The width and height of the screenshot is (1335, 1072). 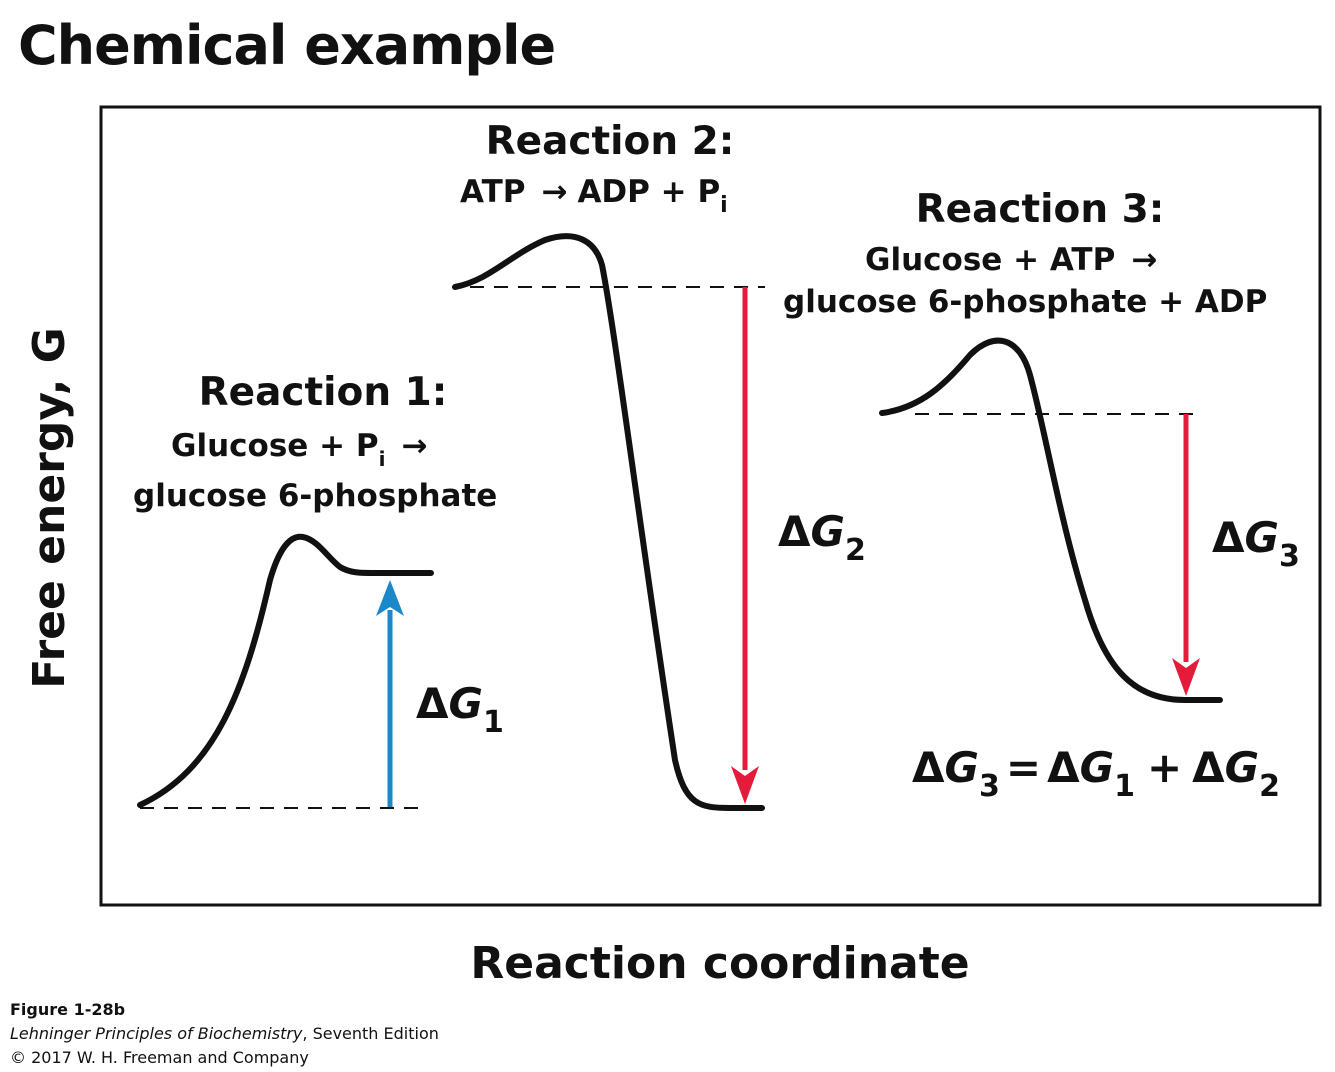 What do you see at coordinates (370, 1033) in the screenshot?
I see `book-edition: , Seventh Edition` at bounding box center [370, 1033].